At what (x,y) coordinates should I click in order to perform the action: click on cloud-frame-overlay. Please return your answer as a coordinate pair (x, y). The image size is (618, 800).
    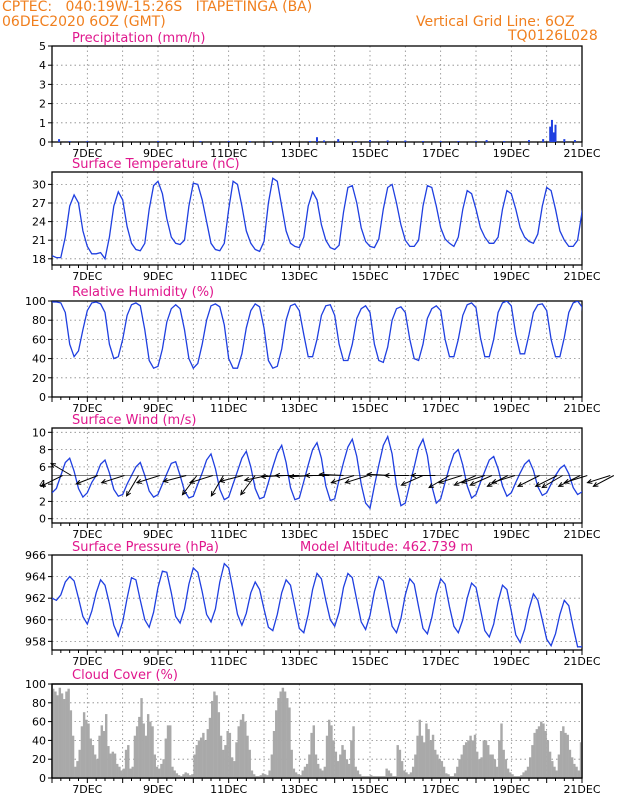
    Looking at the image, I should click on (317, 731).